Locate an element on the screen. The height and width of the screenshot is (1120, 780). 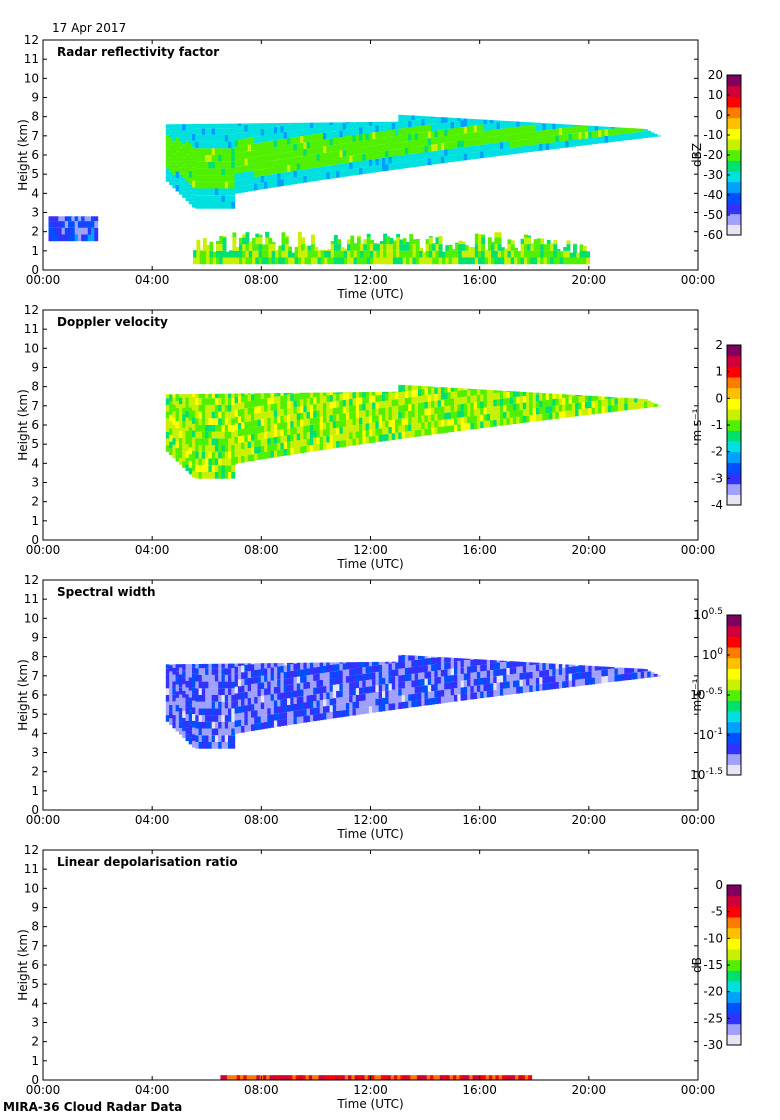
colorbar-swatch is located at coordinates (734, 198).